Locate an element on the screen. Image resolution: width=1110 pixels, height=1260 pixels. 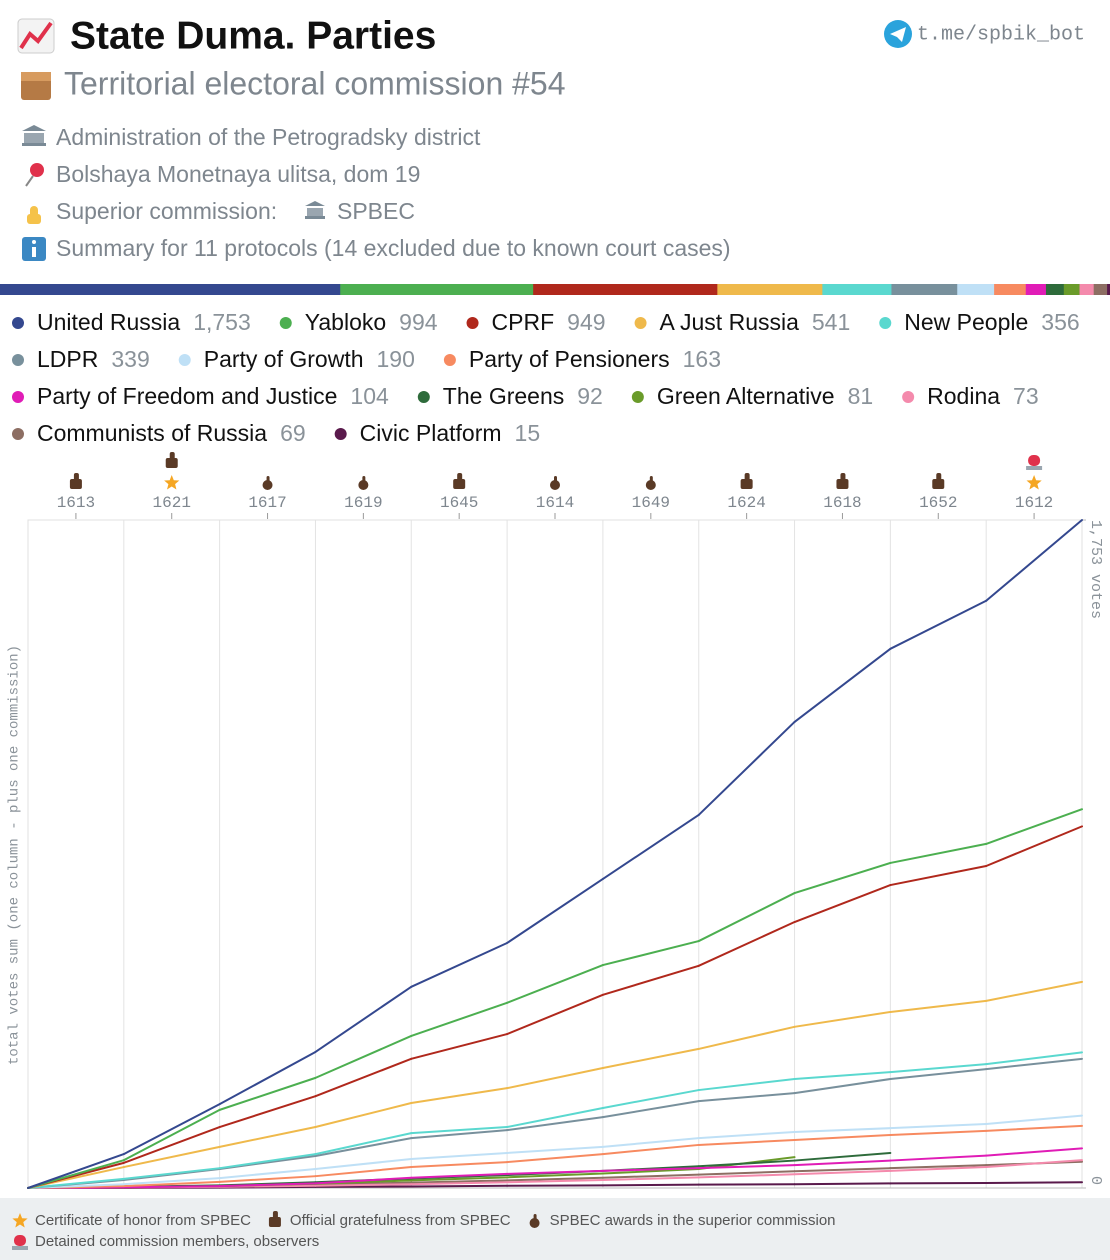
legend-name: Rodina is located at coordinates (963, 396).